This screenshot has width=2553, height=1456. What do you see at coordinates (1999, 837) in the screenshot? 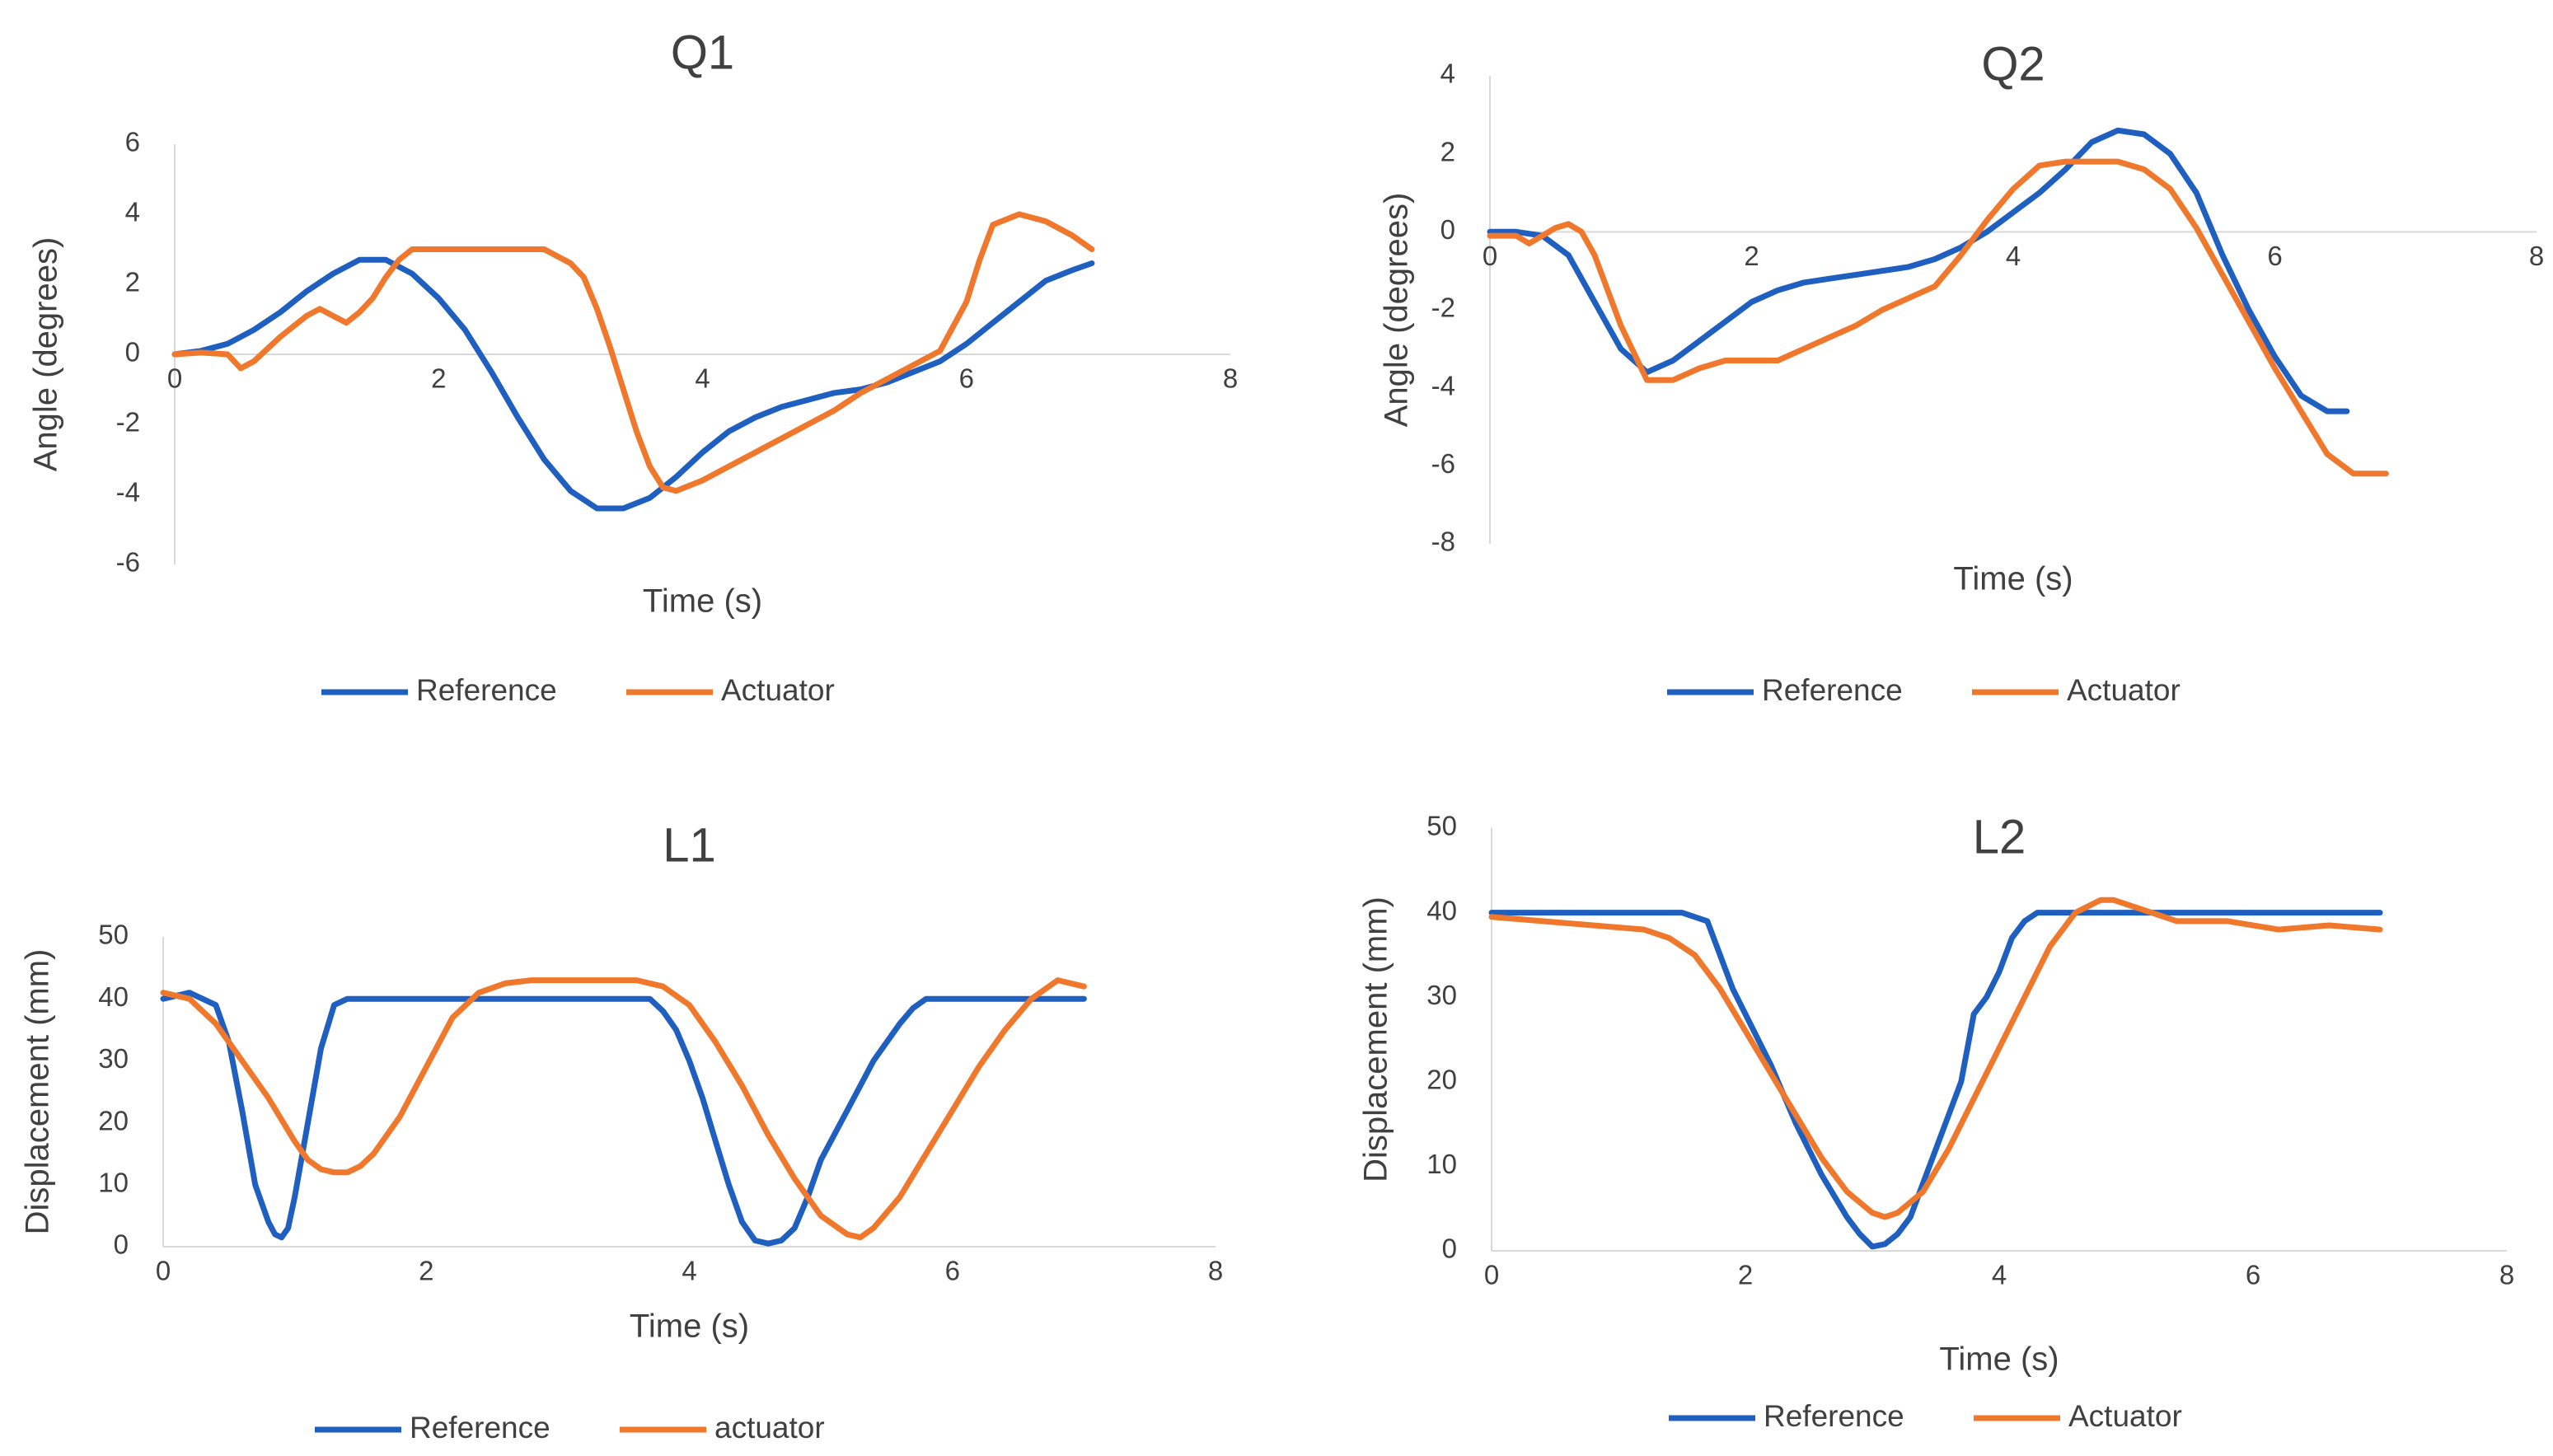
I see `chart-title: L2` at bounding box center [1999, 837].